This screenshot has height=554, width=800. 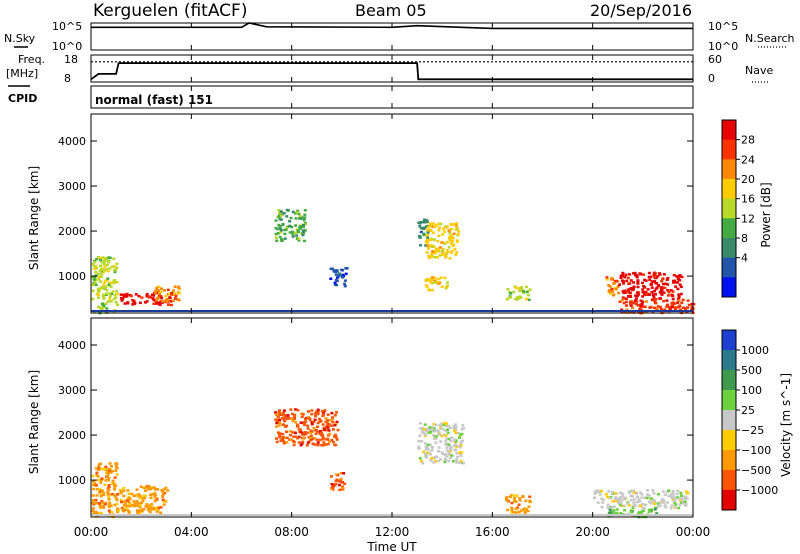 I want to click on velocity-colorbar-label: Velocity [m s^-1], so click(x=786, y=425).